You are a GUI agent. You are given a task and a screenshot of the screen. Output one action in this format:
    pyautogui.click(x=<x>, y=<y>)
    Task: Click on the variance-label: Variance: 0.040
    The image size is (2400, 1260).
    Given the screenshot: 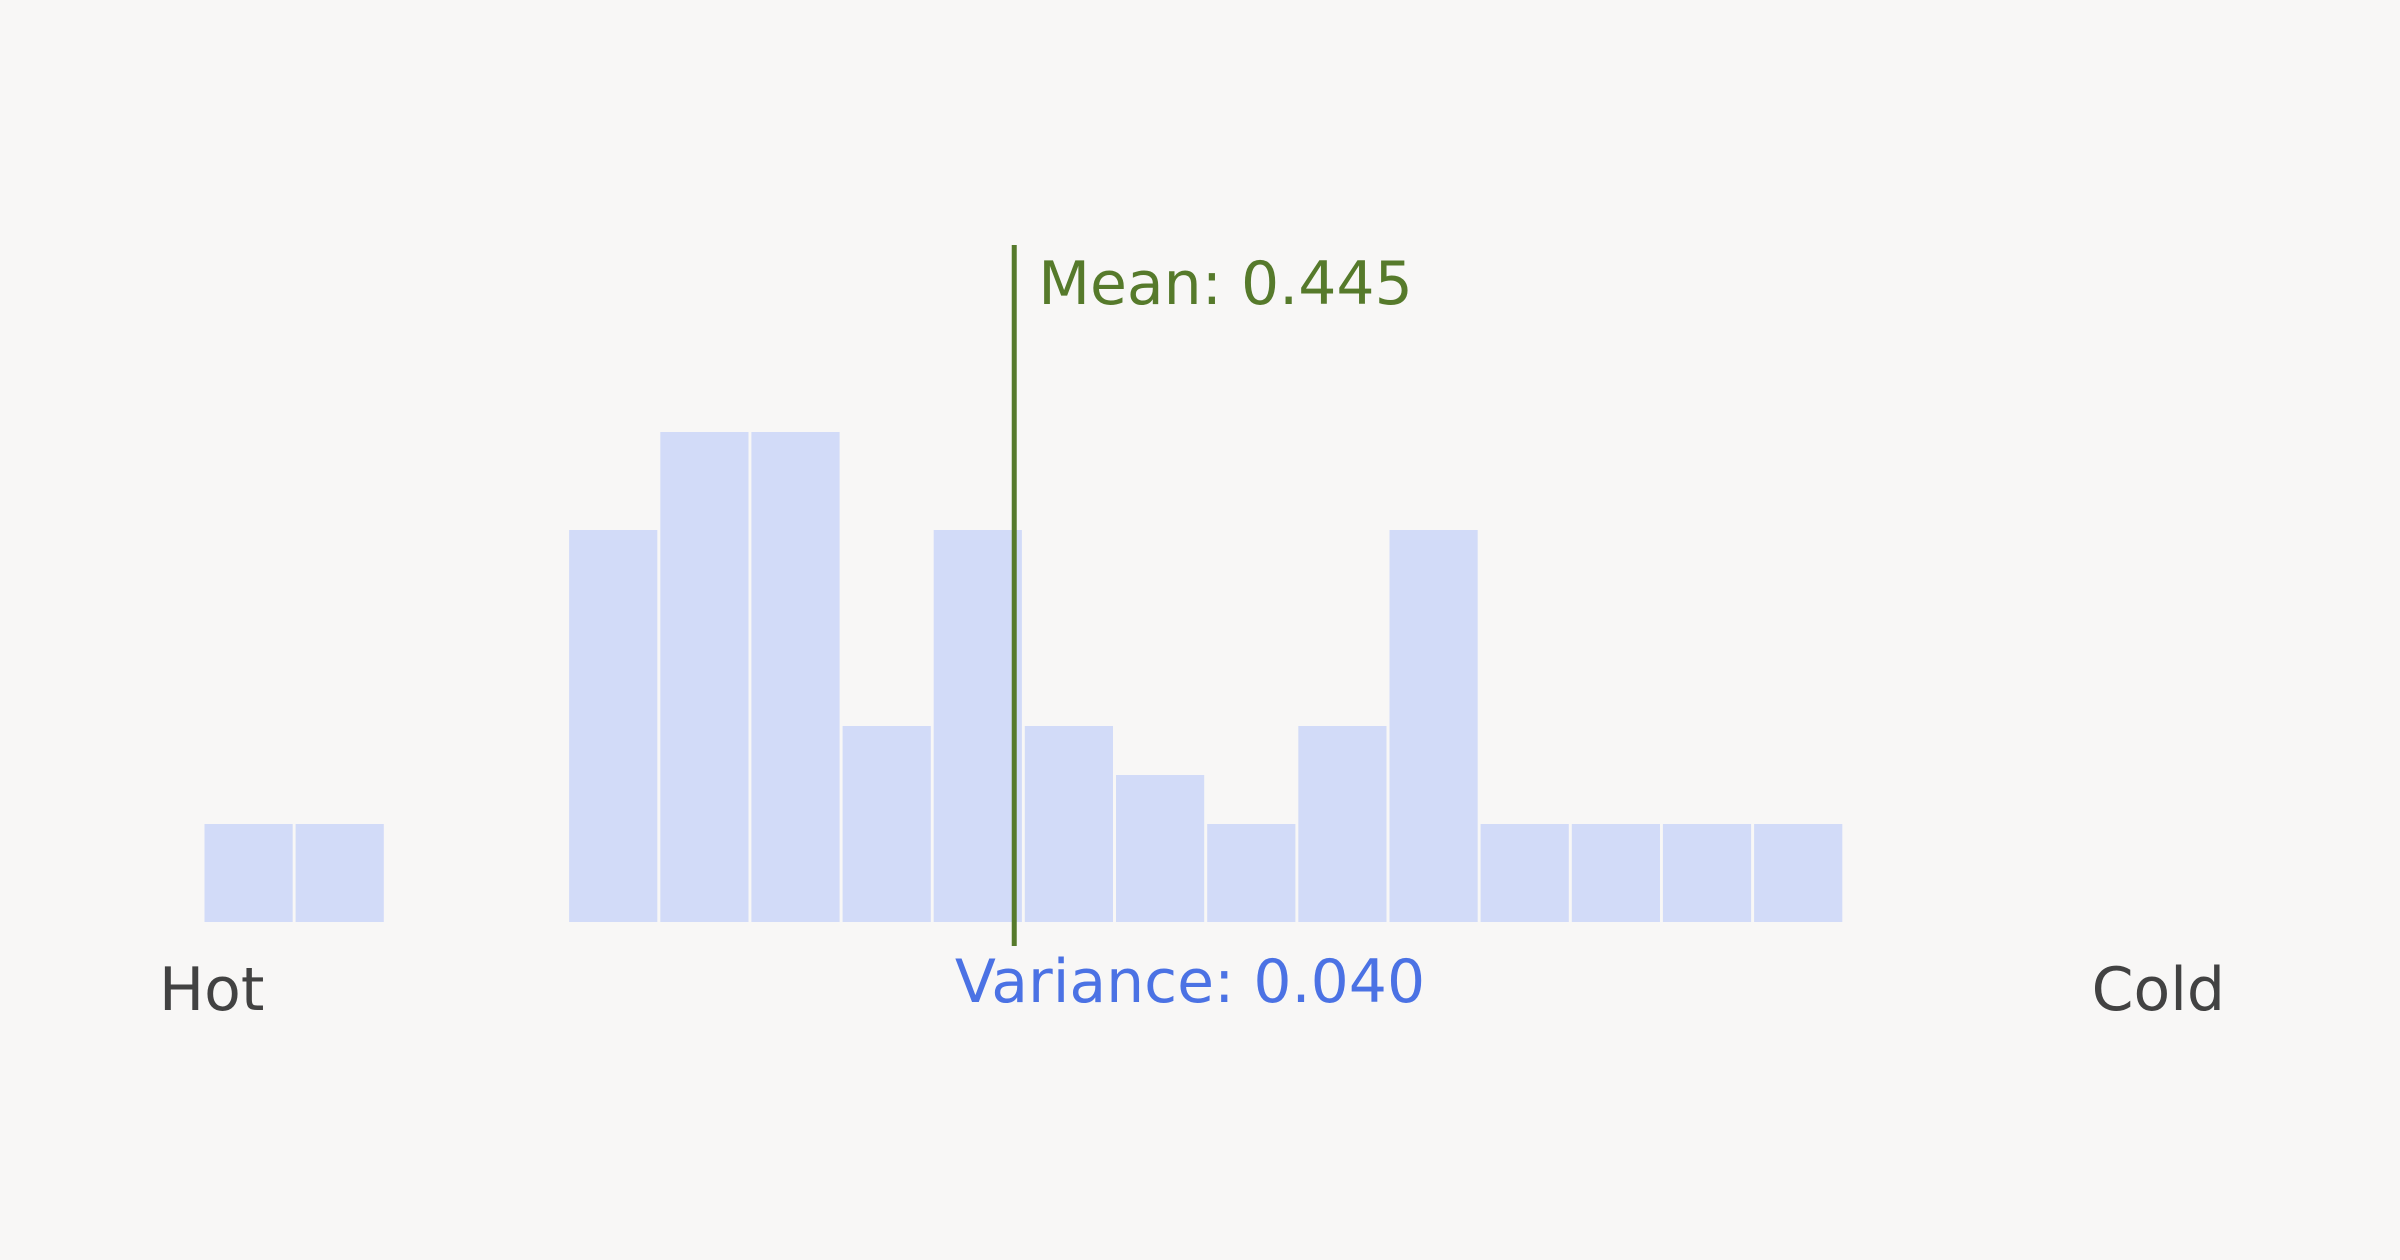 What is the action you would take?
    pyautogui.click(x=1190, y=982)
    